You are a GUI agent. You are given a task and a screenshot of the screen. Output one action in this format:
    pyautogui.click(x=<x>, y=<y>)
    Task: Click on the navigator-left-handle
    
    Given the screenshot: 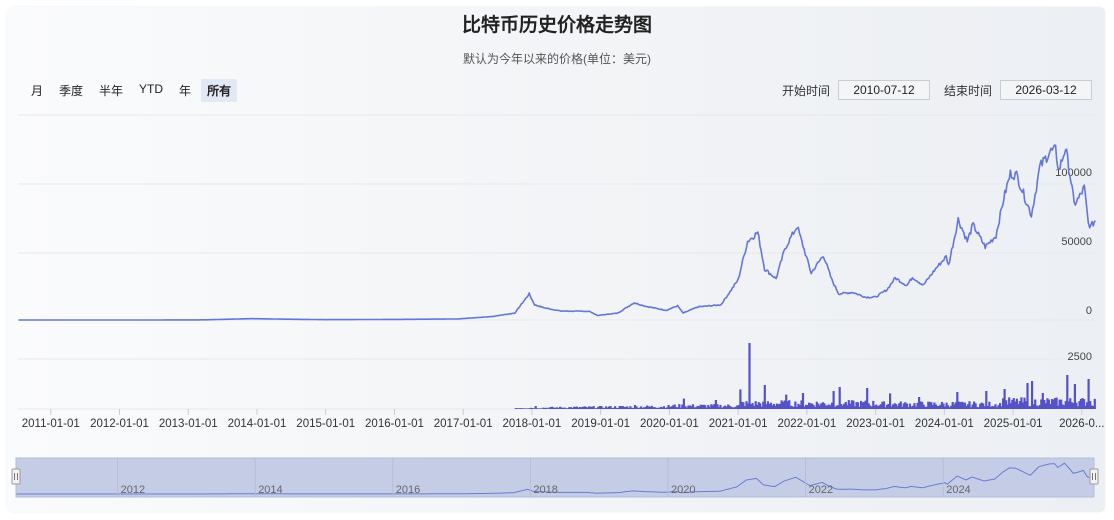 What is the action you would take?
    pyautogui.click(x=16, y=476)
    